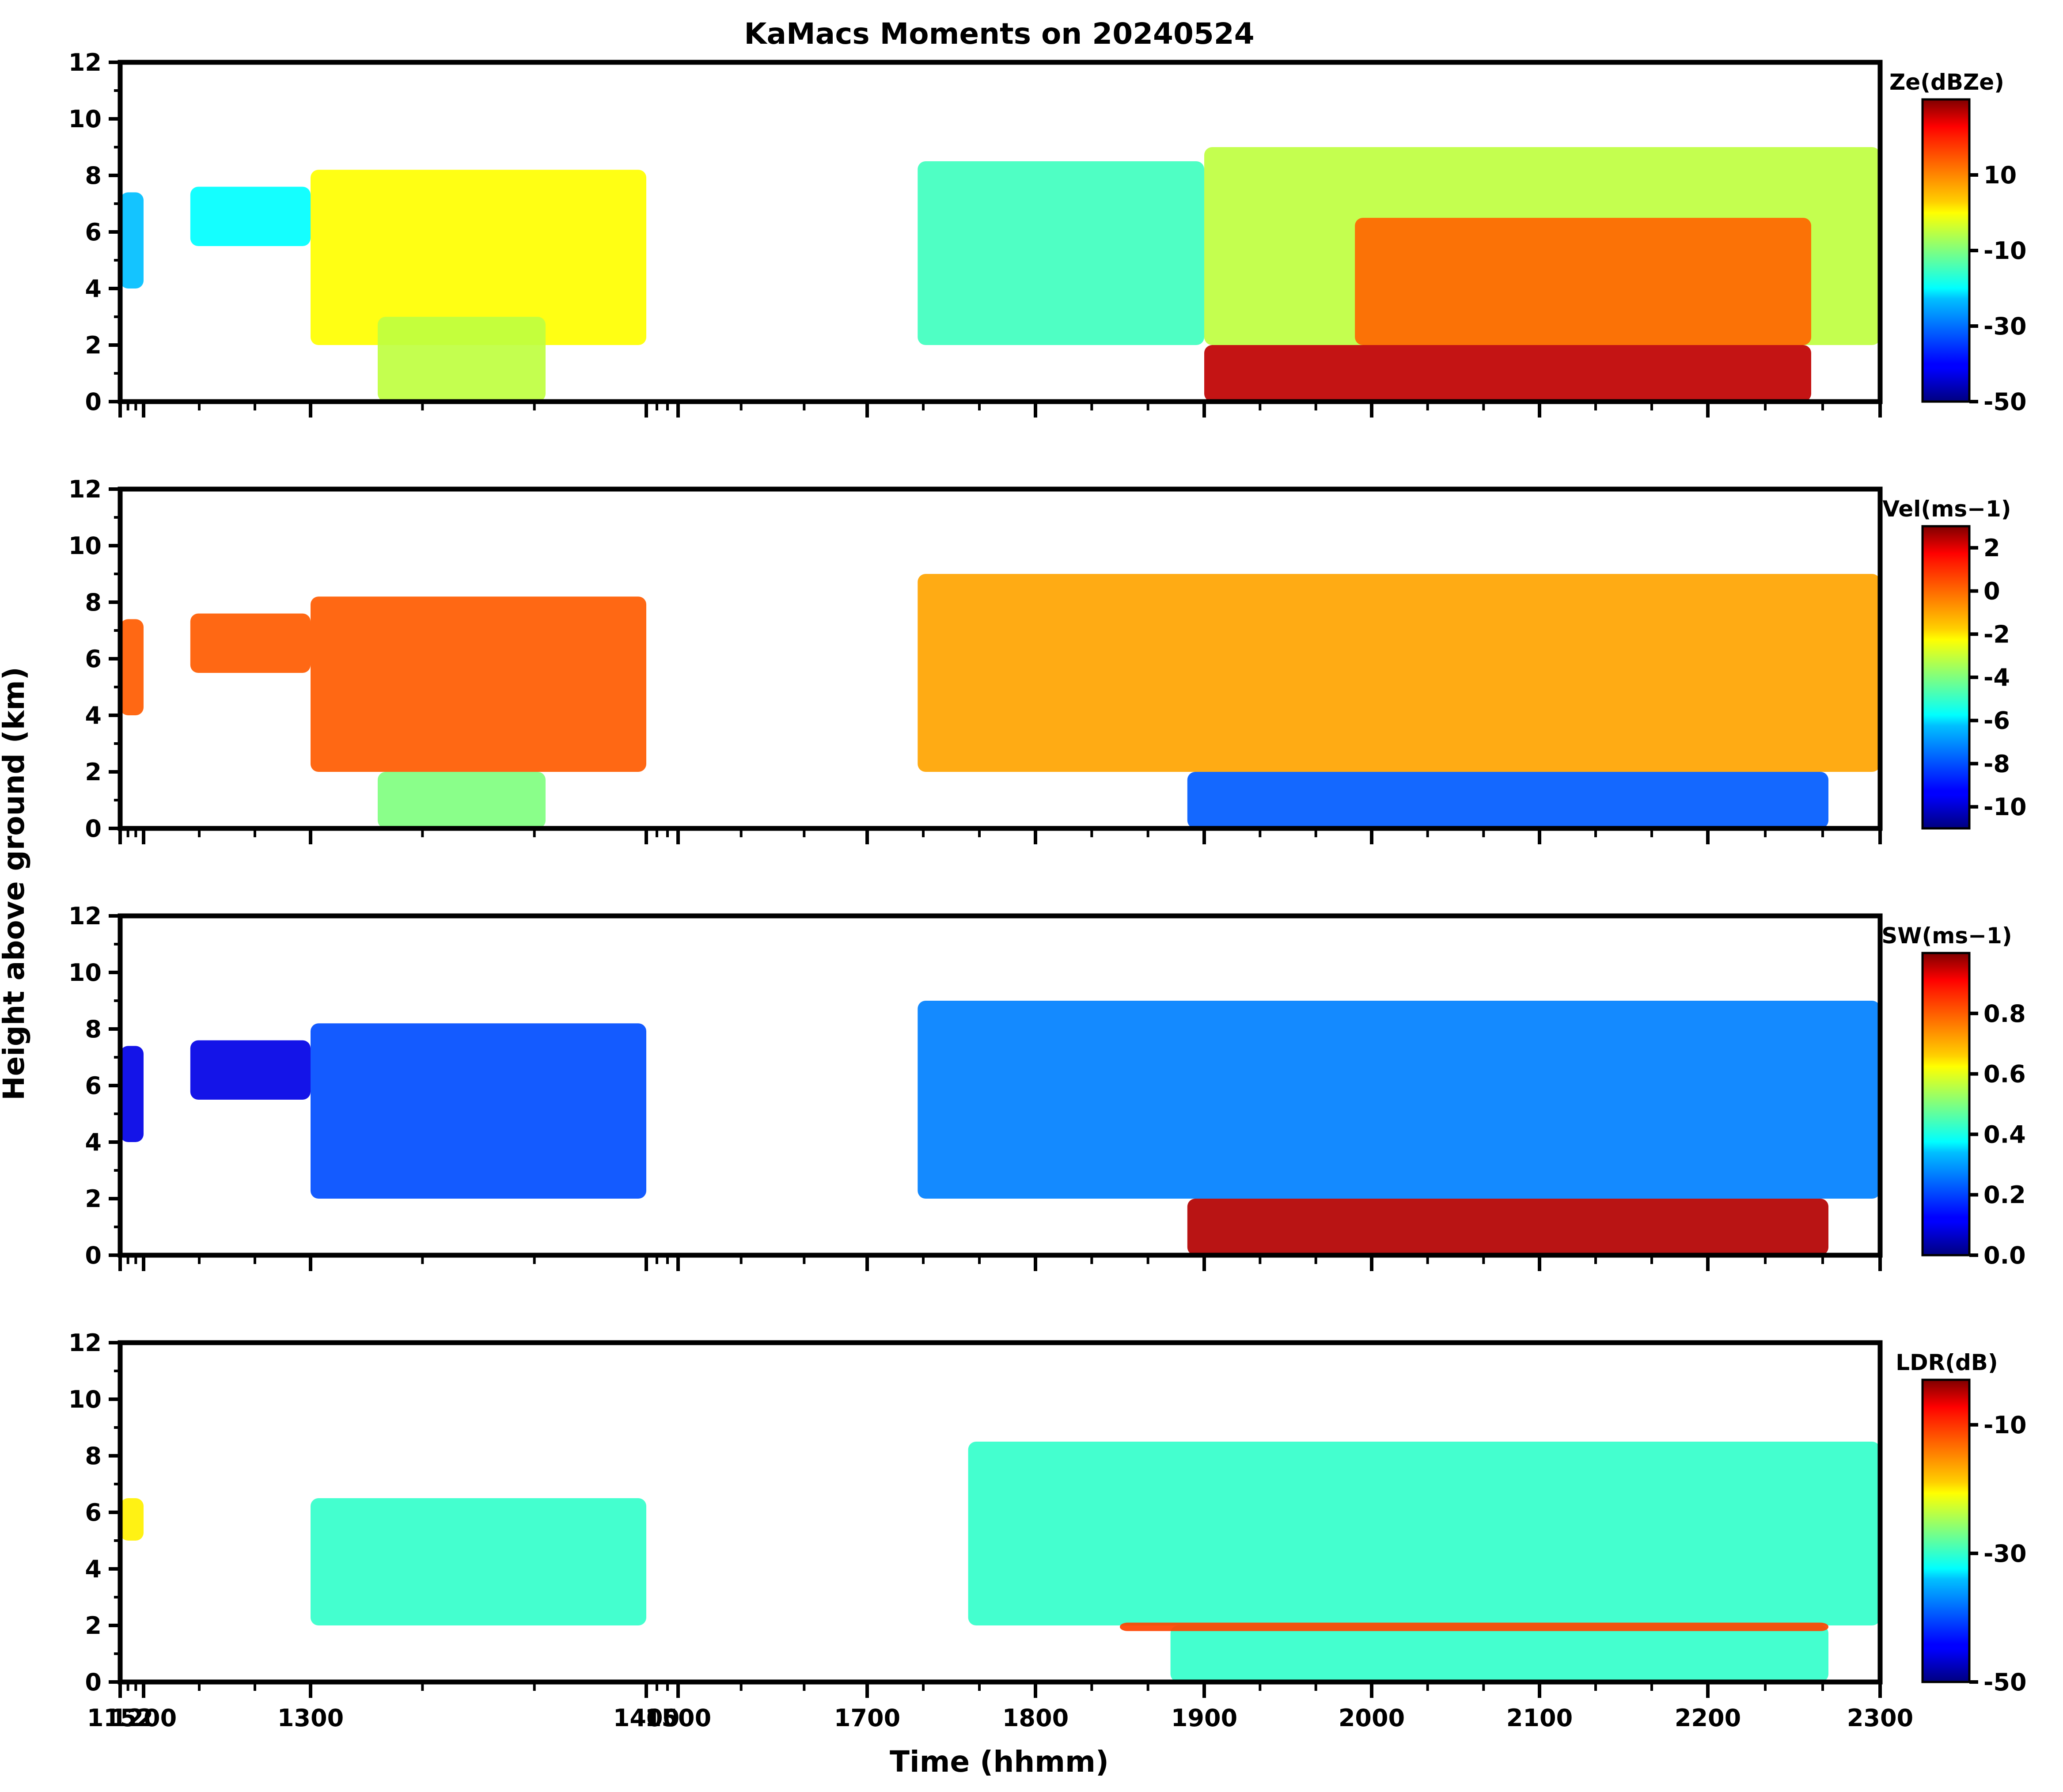 The height and width of the screenshot is (1792, 2063). What do you see at coordinates (1946, 82) in the screenshot?
I see `colorbar-title: Ze(dBZe)` at bounding box center [1946, 82].